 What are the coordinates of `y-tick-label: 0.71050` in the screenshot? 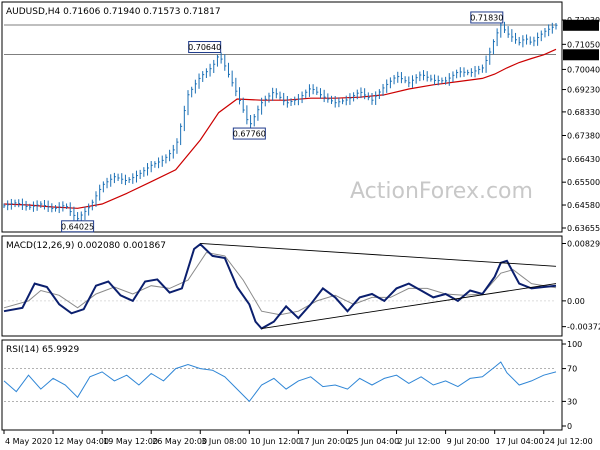 It's located at (583, 44).